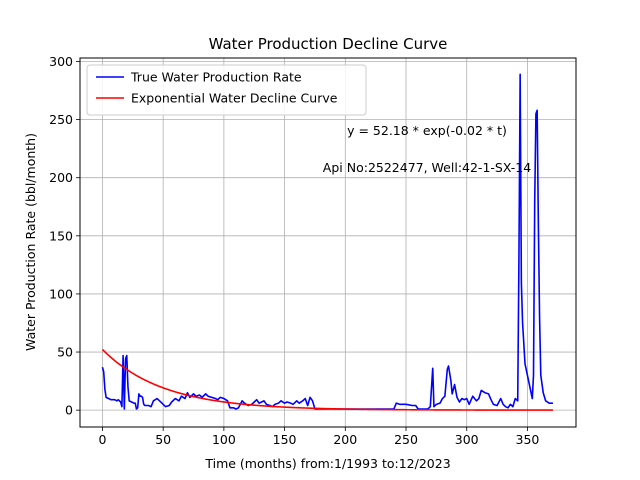 The height and width of the screenshot is (480, 640). I want to click on x-tick-label: 300, so click(467, 439).